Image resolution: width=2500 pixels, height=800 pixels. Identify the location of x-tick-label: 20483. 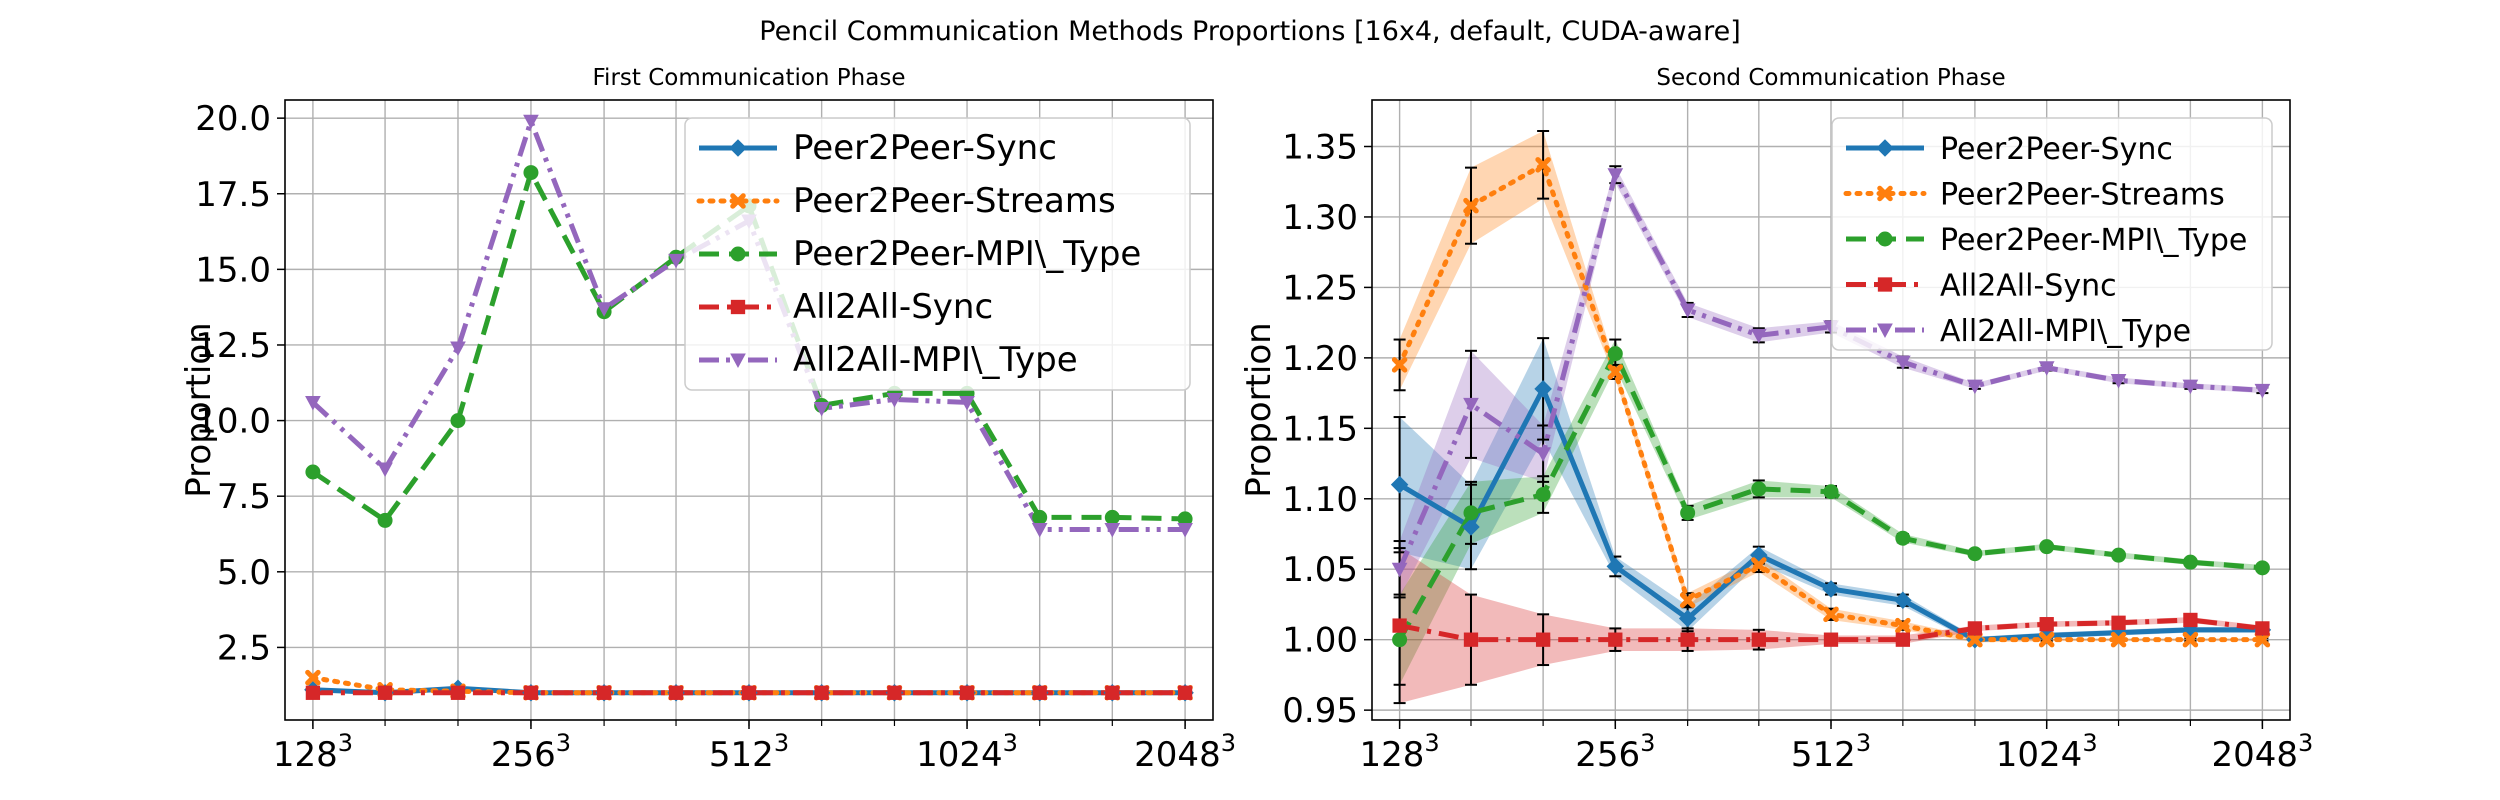
(1185, 752).